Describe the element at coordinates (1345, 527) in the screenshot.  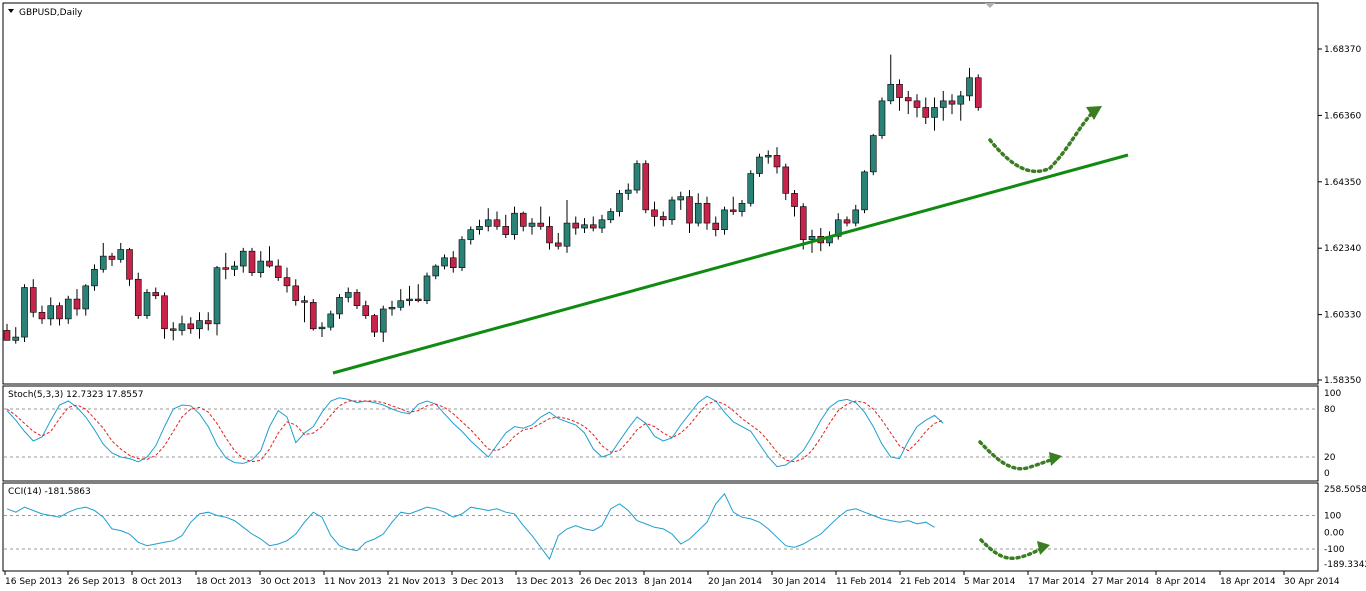
I see `cci-y-axis: 258.5058 100 0.00 -100 -189.3342` at that location.